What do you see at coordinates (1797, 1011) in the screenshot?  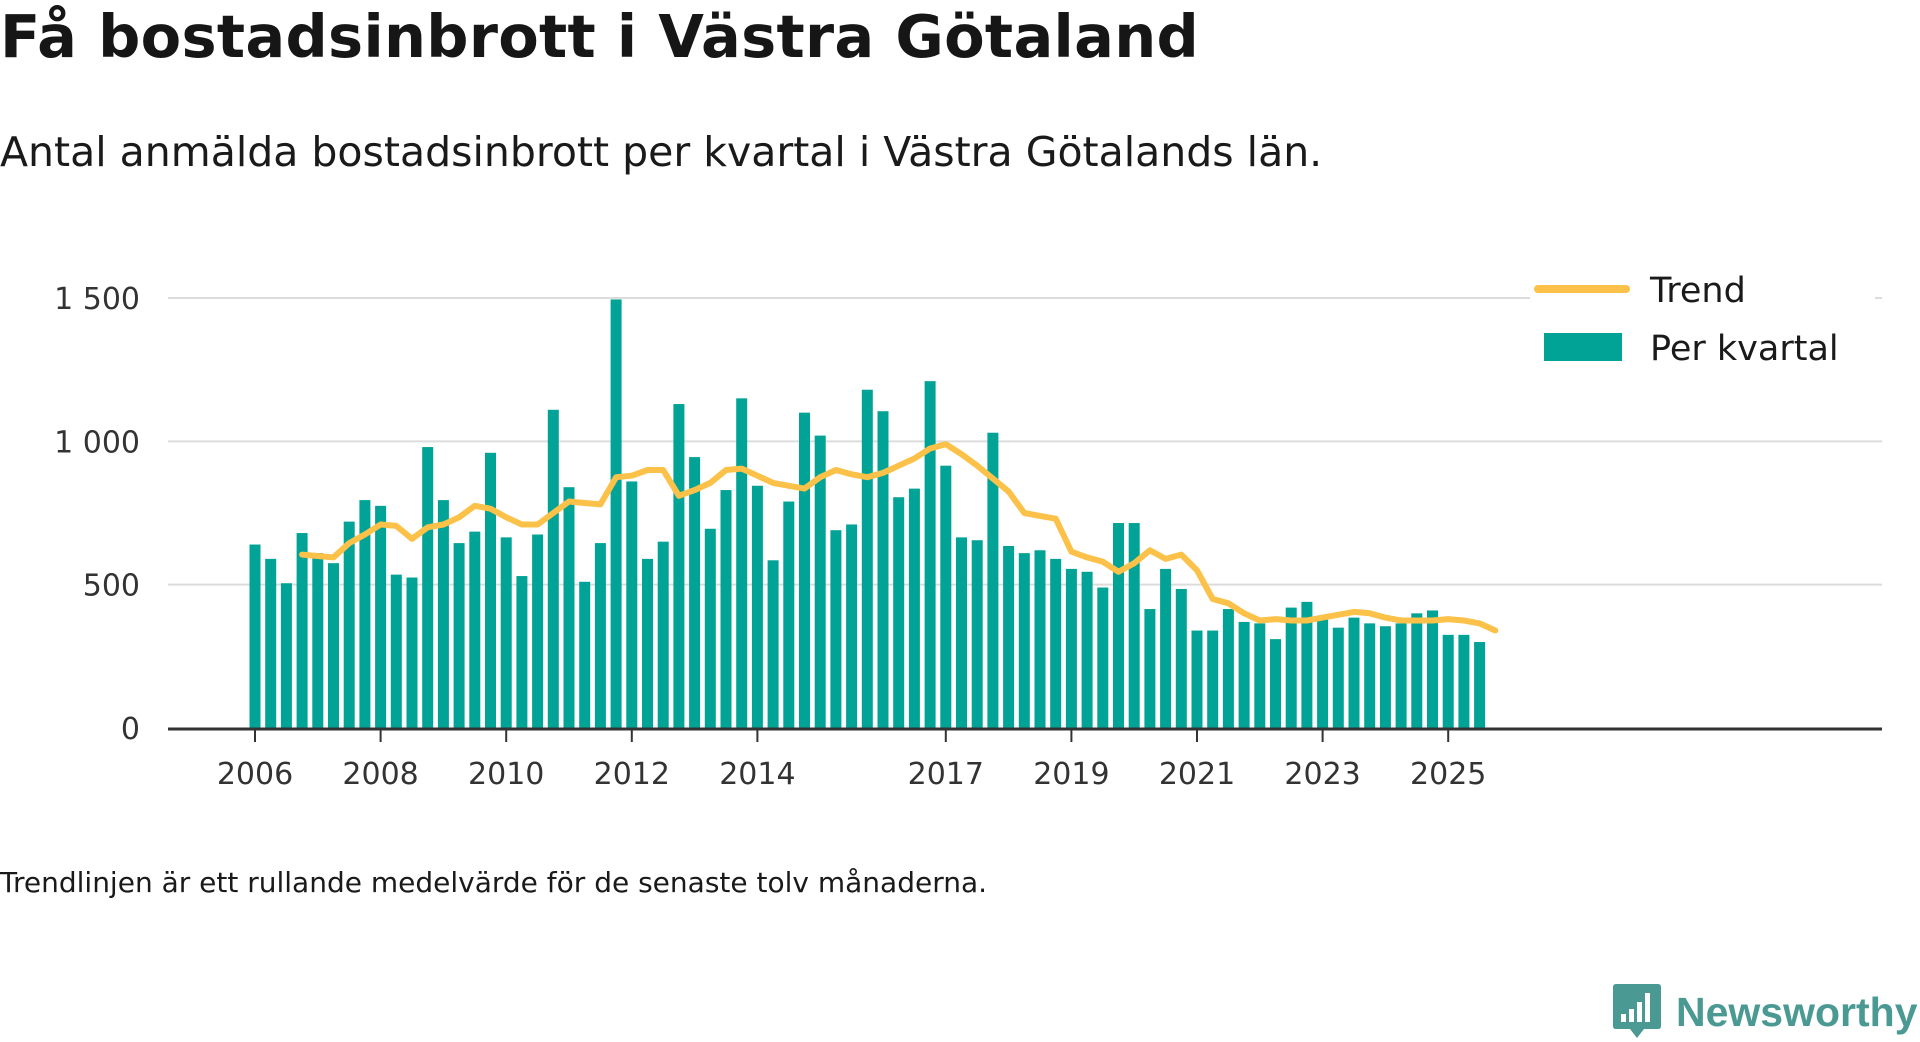 I see `brand-name: Newsworthy` at bounding box center [1797, 1011].